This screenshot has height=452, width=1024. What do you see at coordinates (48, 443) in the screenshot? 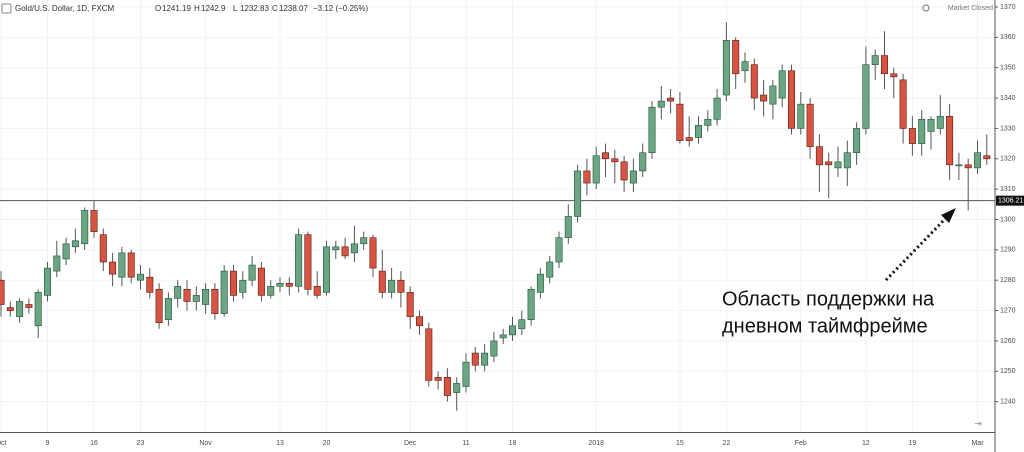
I see `x-tick-label: 9` at bounding box center [48, 443].